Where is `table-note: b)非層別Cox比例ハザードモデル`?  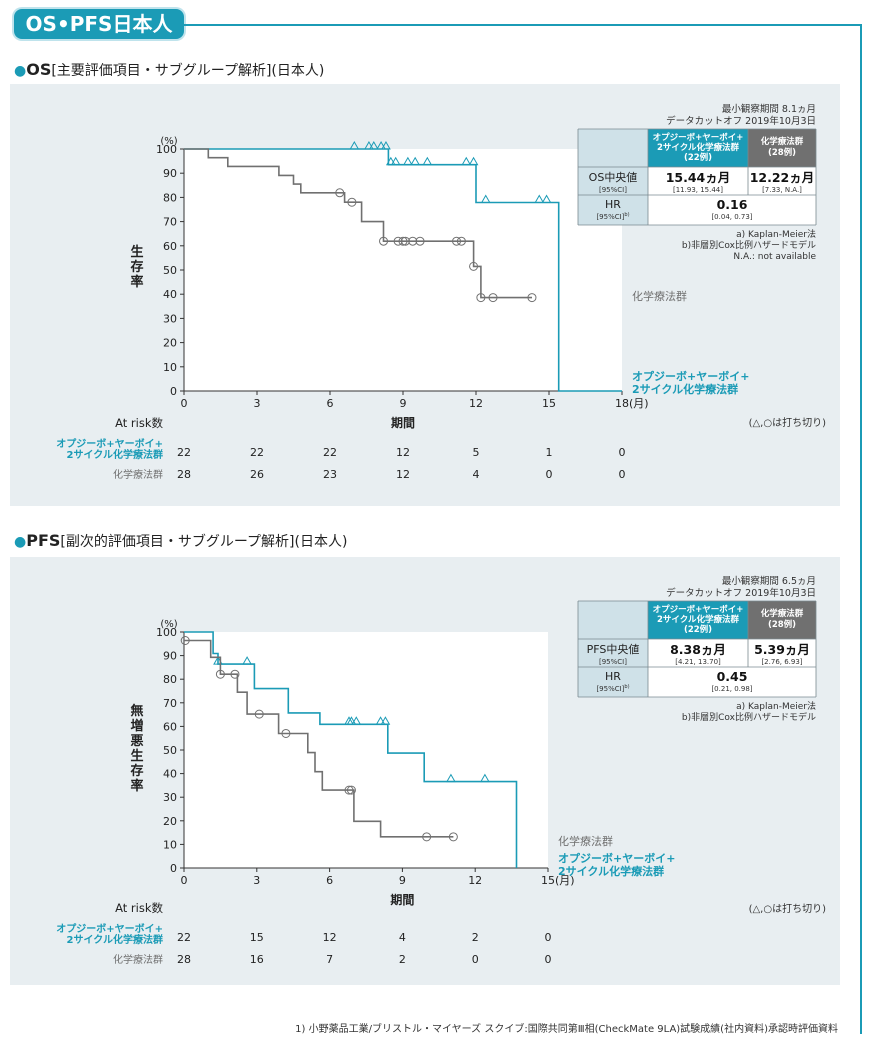 table-note: b)非層別Cox比例ハザードモデル is located at coordinates (749, 717).